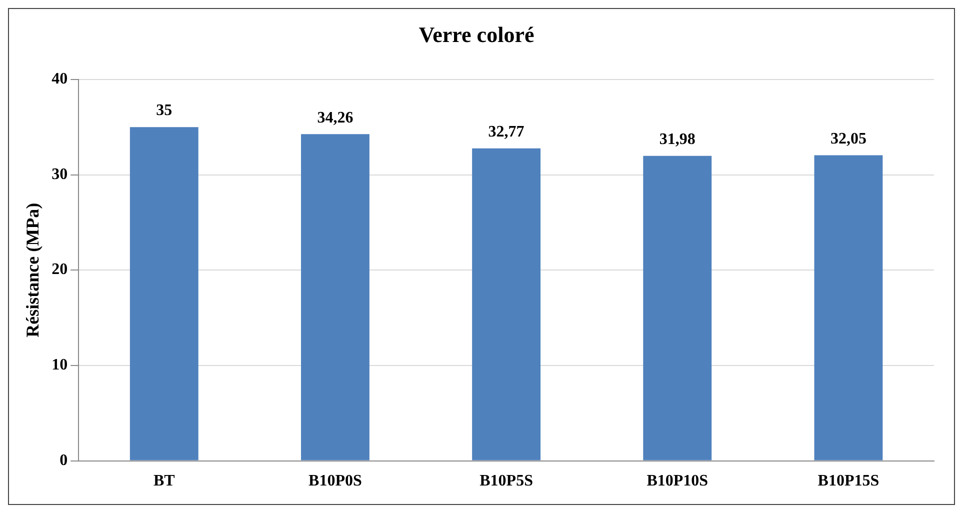  I want to click on x-tick-label: BT, so click(164, 481).